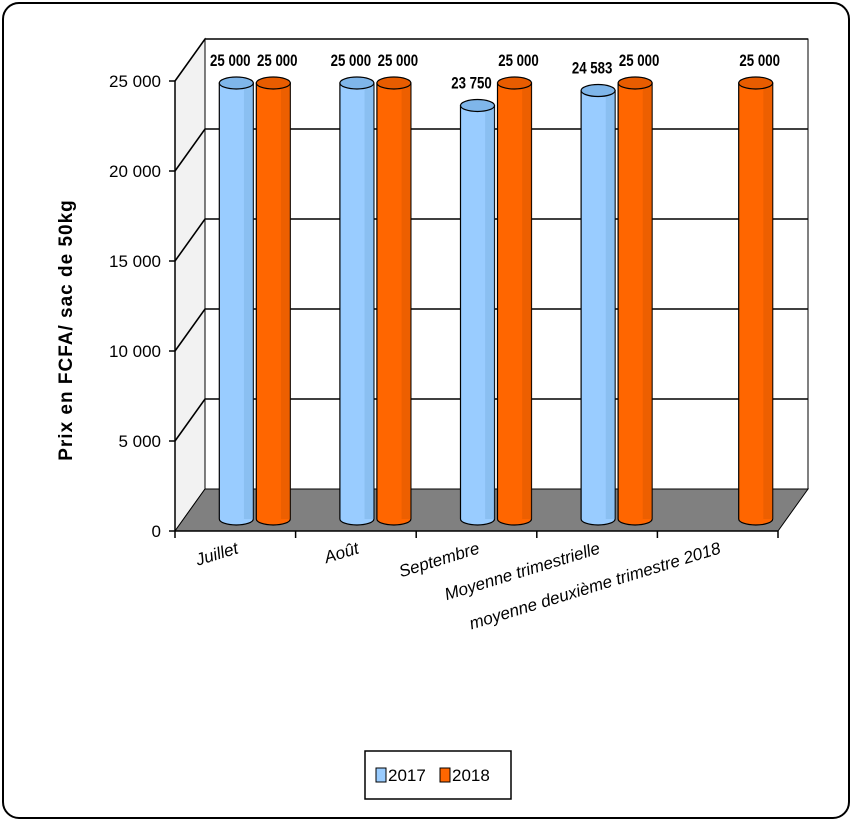  Describe the element at coordinates (471, 775) in the screenshot. I see `legend-label-2018: 2018` at that location.